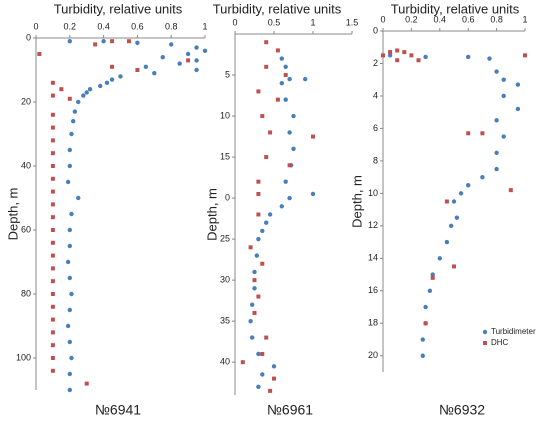  Describe the element at coordinates (225, 321) in the screenshot. I see `y-tick-label: 35` at that location.